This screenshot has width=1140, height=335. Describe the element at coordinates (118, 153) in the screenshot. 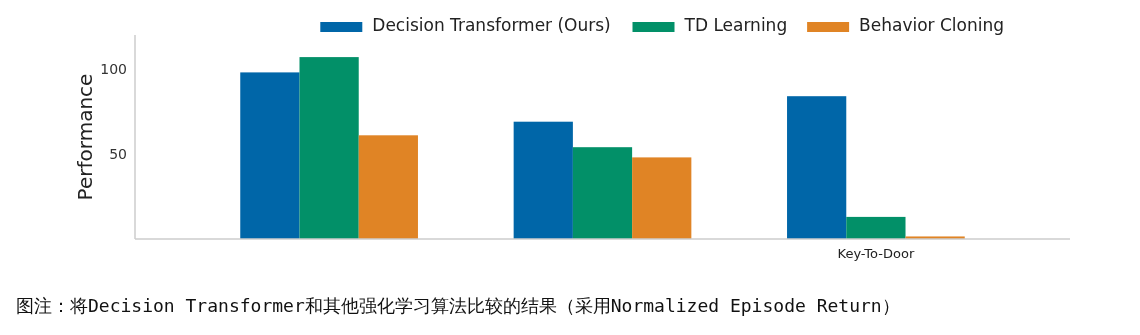

I see `y-tick-label: 50` at that location.